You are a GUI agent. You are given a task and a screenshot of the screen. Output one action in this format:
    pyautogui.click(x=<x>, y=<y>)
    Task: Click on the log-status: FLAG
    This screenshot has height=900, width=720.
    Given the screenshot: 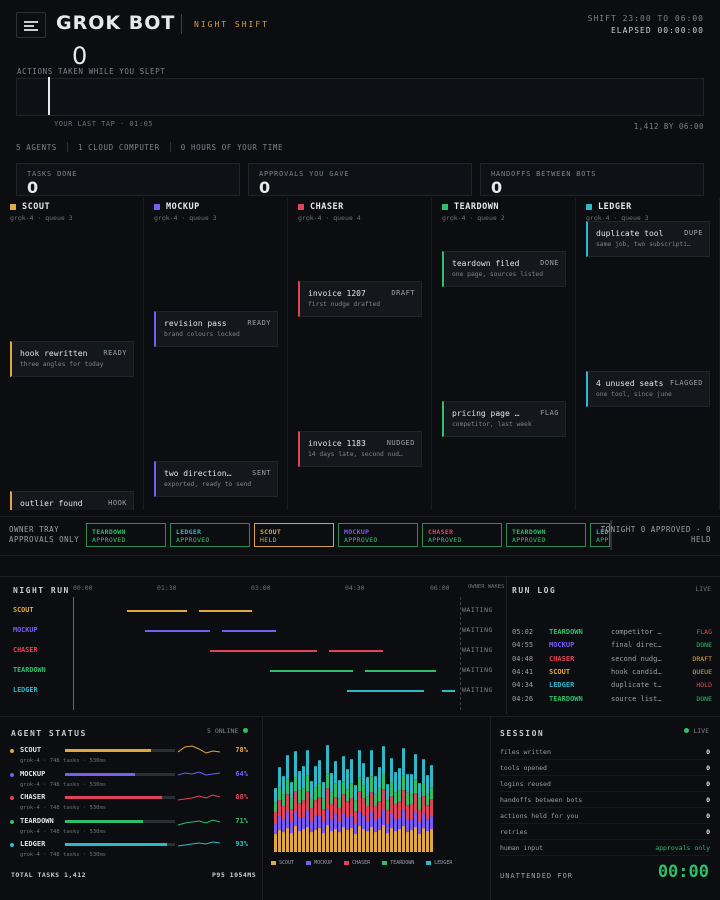 What is the action you would take?
    pyautogui.click(x=704, y=632)
    